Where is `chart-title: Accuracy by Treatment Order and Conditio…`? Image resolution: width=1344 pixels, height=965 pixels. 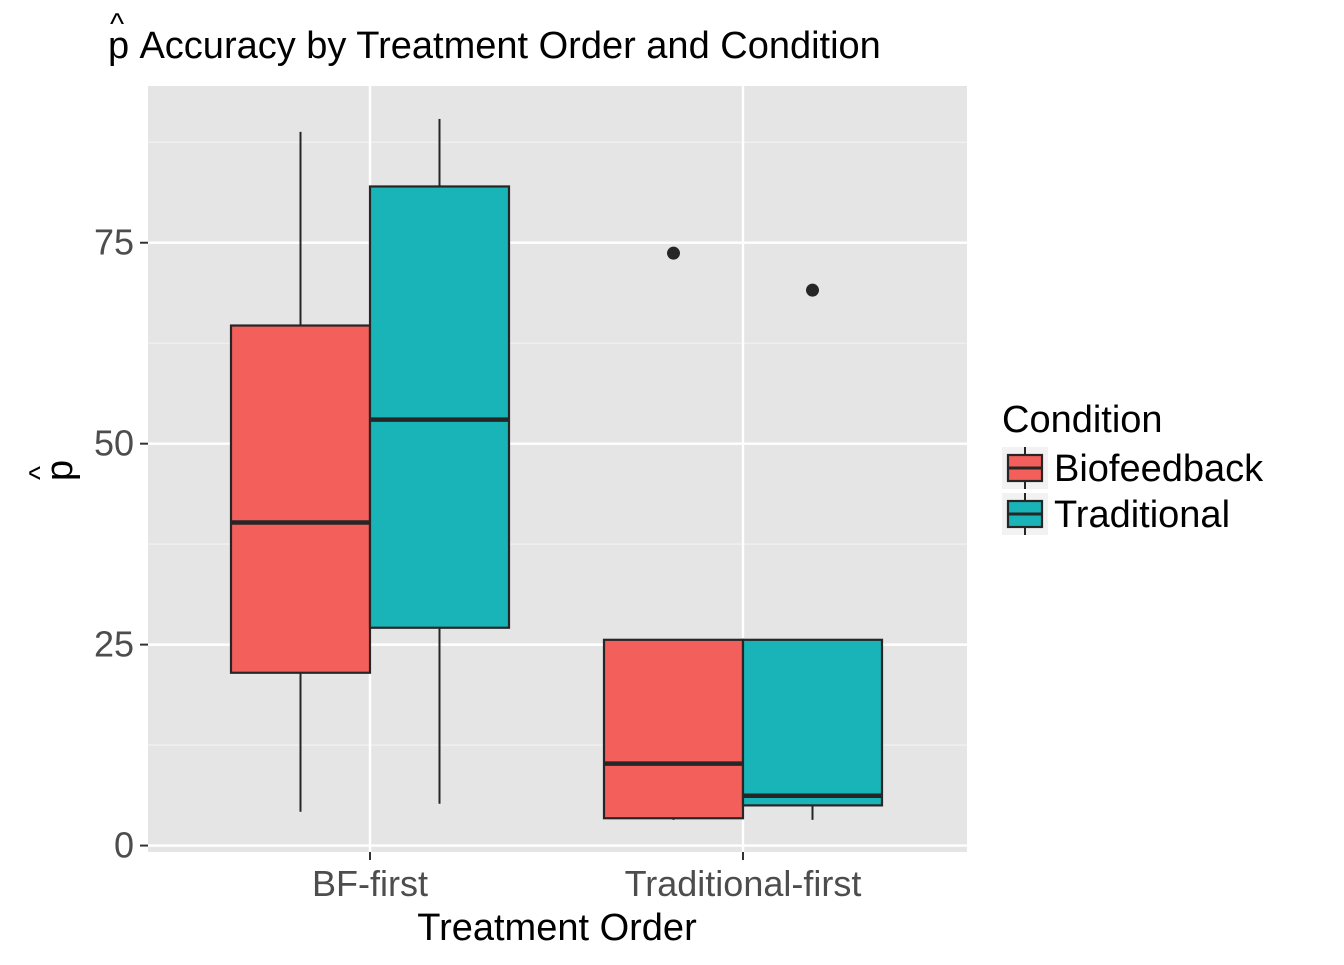 chart-title: Accuracy by Treatment Order and Conditio… is located at coordinates (506, 46).